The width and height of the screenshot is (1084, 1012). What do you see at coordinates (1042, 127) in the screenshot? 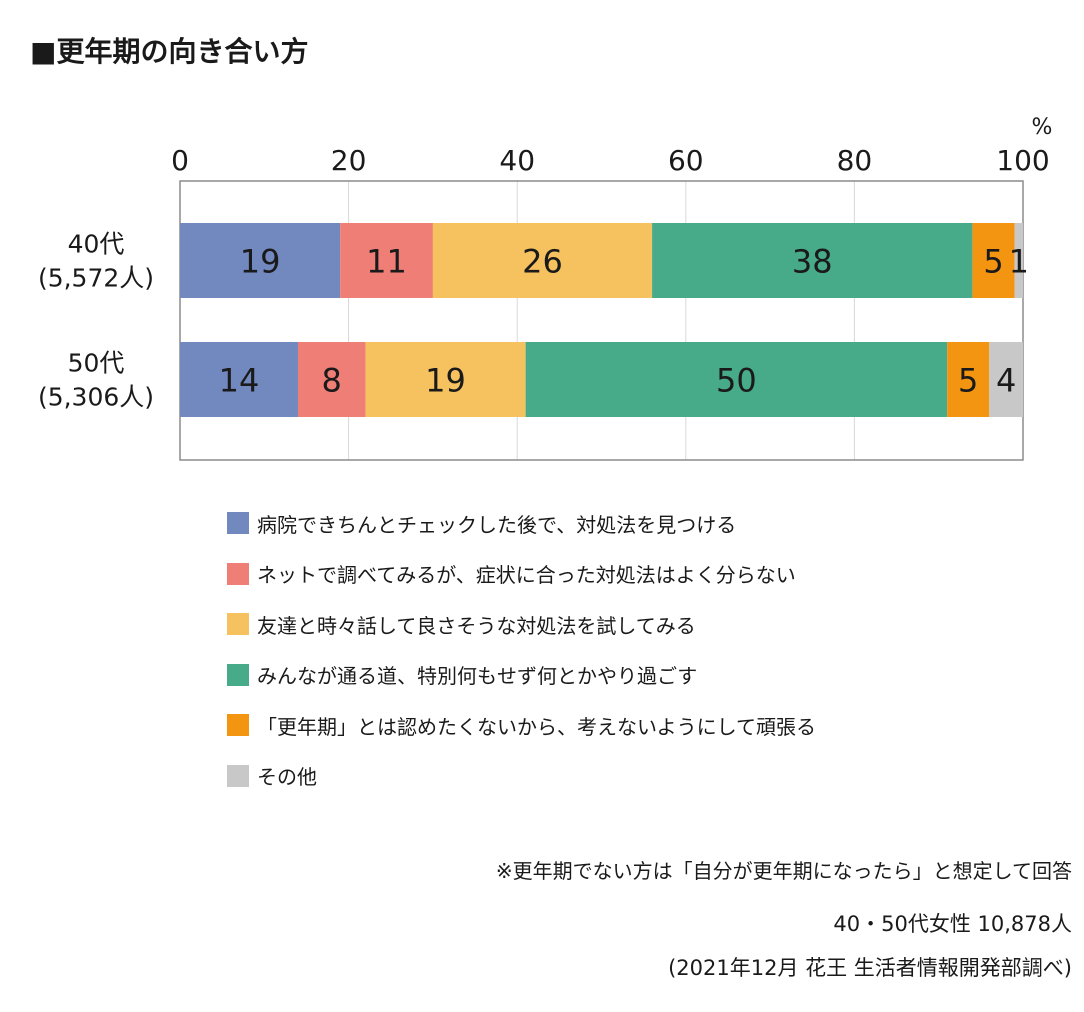
I see `unit-label: %` at bounding box center [1042, 127].